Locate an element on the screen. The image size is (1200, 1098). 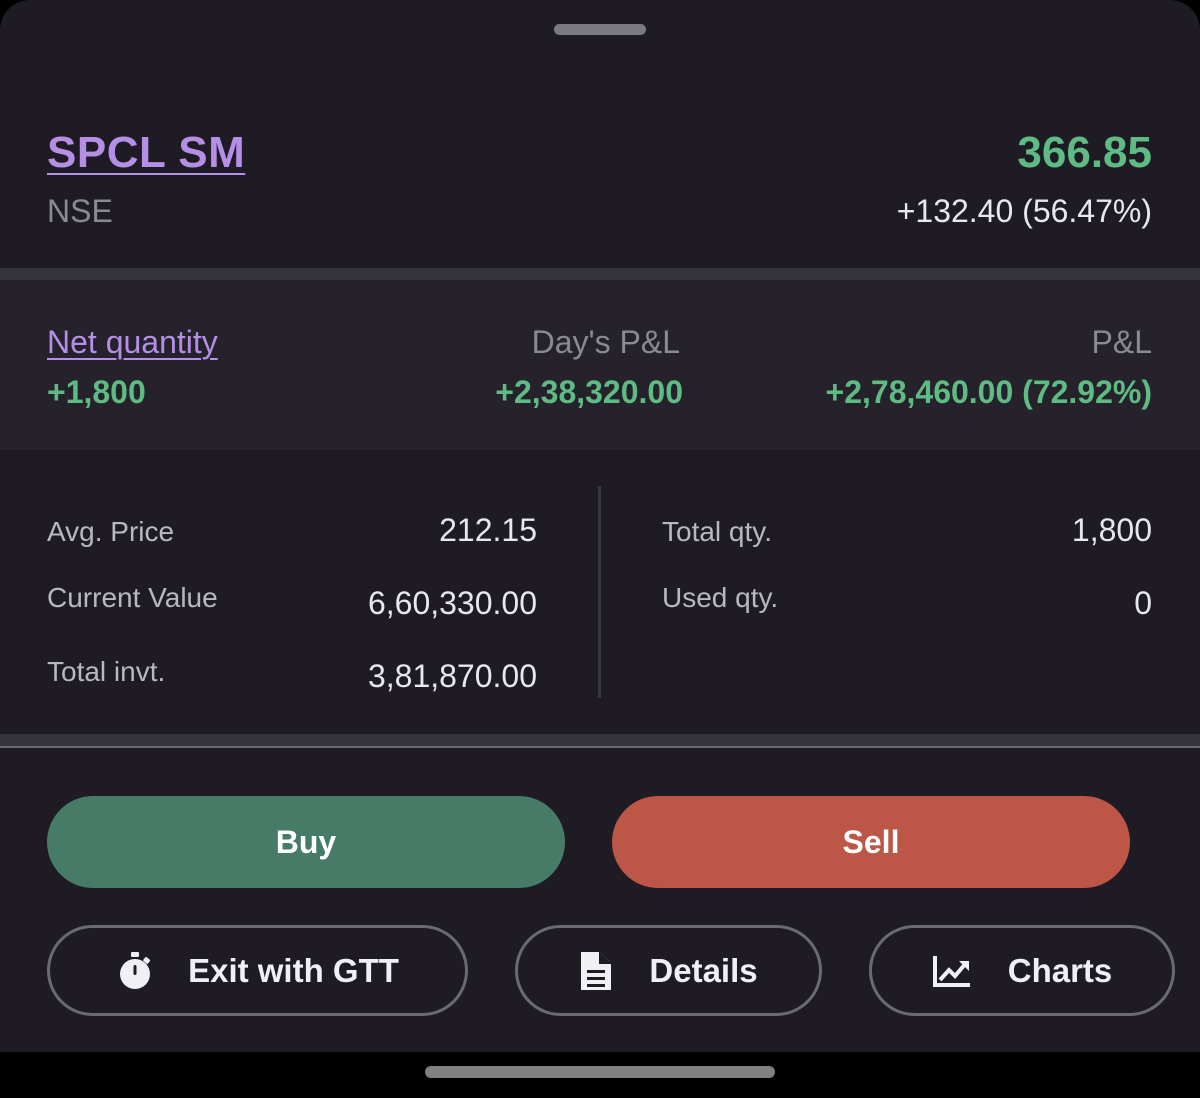
days-pnl-label: Day's P&L is located at coordinates (605, 342).